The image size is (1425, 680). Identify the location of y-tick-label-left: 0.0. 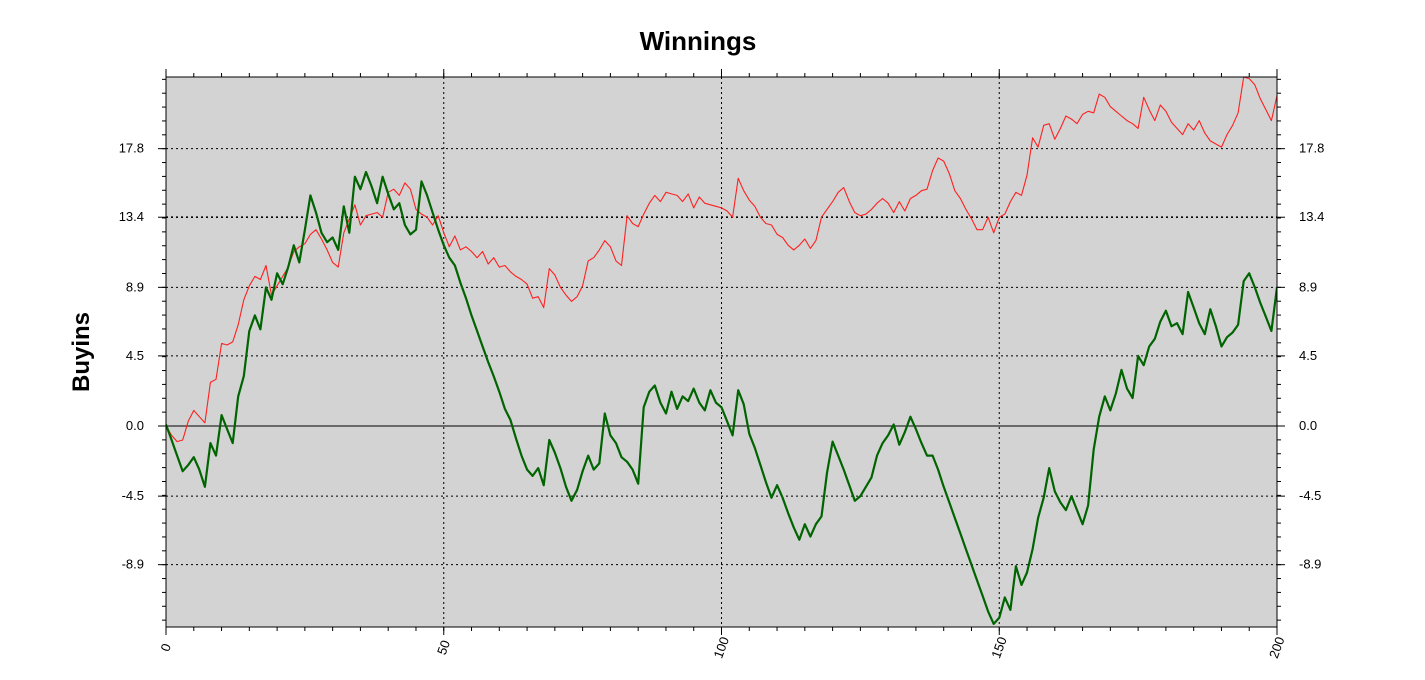
(135, 425).